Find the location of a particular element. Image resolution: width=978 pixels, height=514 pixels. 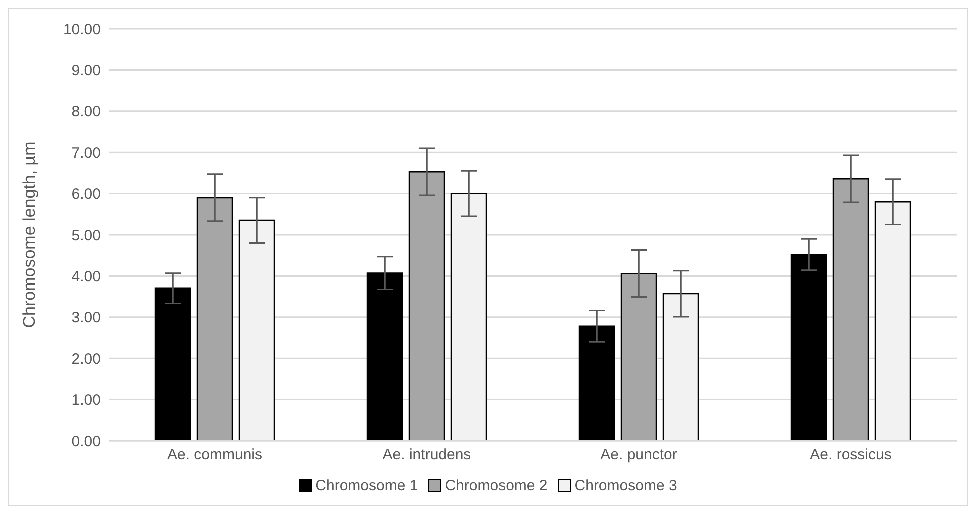

y-tick-label: 7.00 is located at coordinates (86, 153).